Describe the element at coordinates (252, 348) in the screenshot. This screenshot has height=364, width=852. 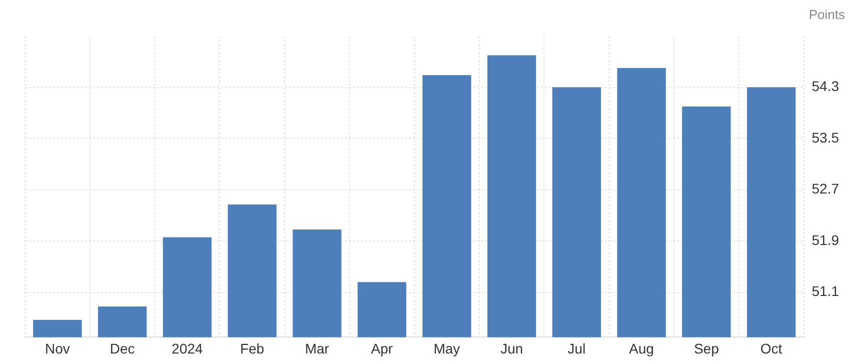
I see `x-tick-label: Feb` at that location.